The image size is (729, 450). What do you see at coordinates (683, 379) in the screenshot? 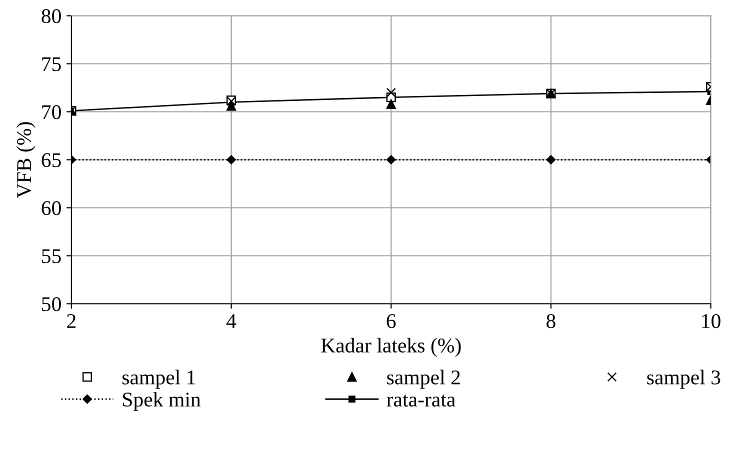
I see `legend-label: sampel 3` at bounding box center [683, 379].